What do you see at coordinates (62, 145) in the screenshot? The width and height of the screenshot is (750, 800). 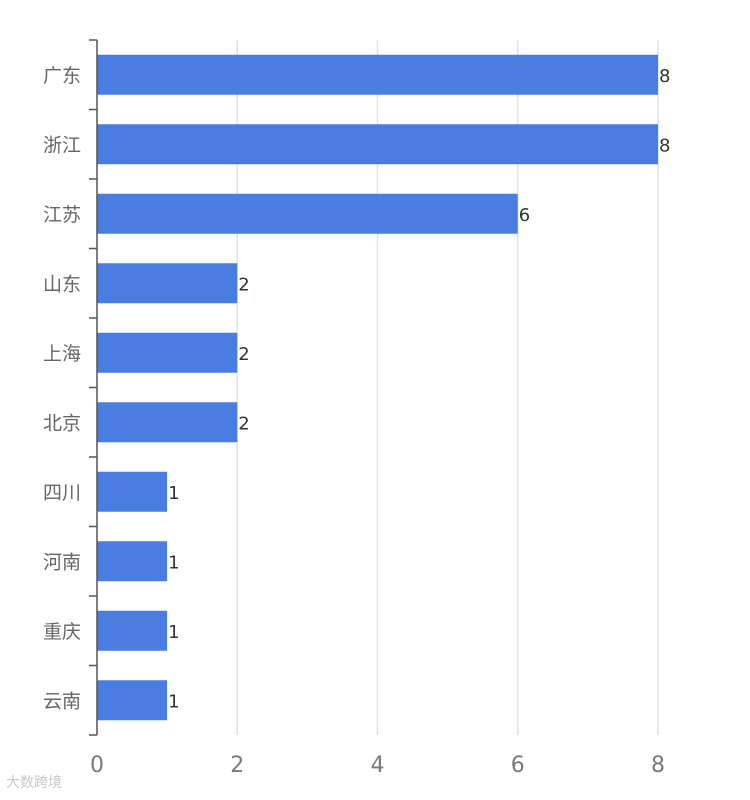 I see `category-label: 浙江` at bounding box center [62, 145].